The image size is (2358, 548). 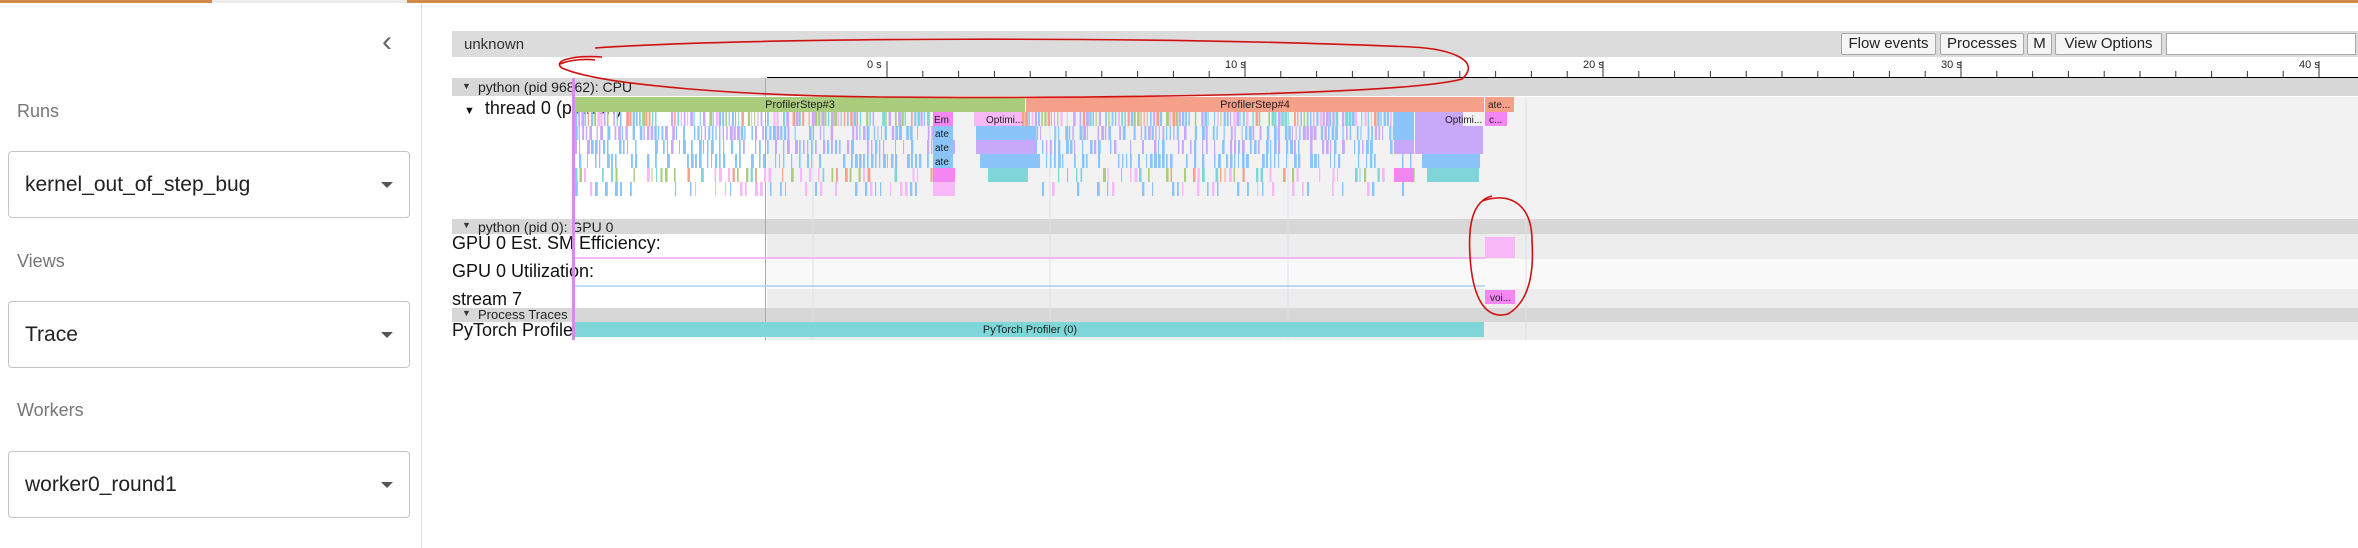 I want to click on views-select: Trace, so click(x=209, y=334).